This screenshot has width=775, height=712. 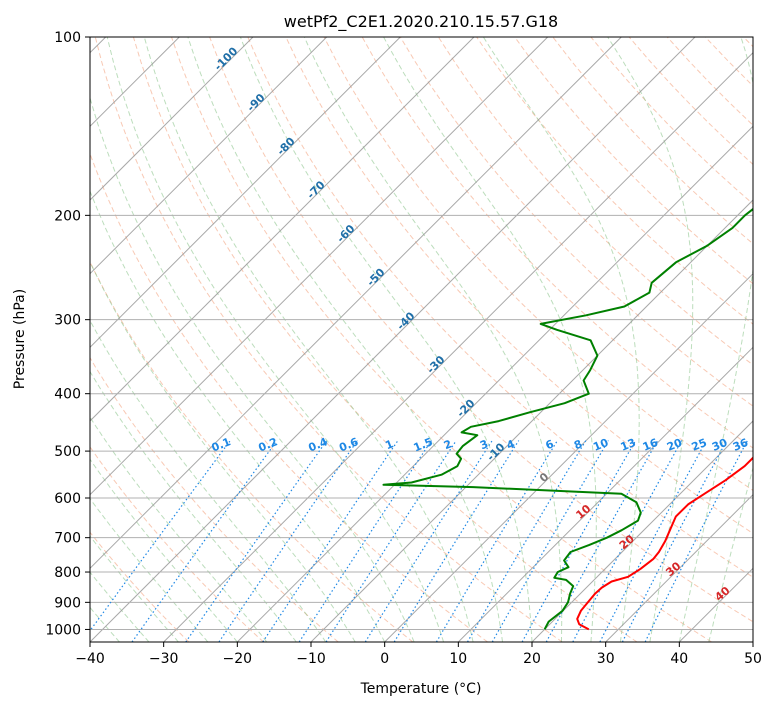 What do you see at coordinates (311, 659) in the screenshot?
I see `x-tick-label: −10` at bounding box center [311, 659].